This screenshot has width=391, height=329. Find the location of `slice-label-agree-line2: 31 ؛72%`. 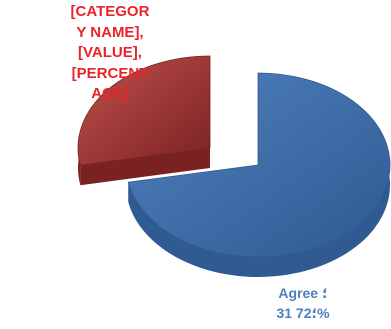

slice-label-agree-line2: 31 ؛72% is located at coordinates (303, 312).